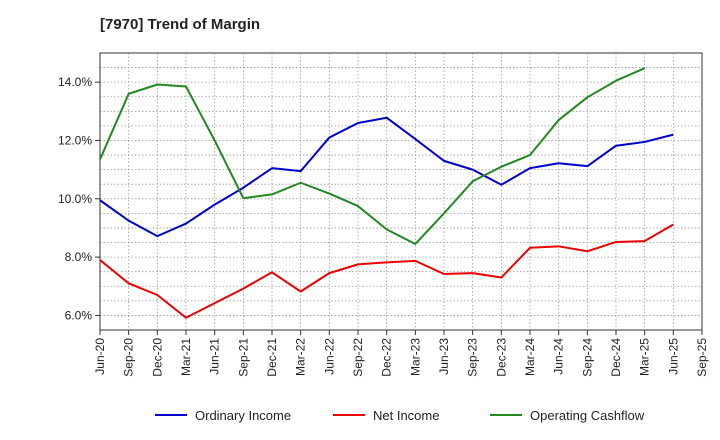 Image resolution: width=720 pixels, height=440 pixels. What do you see at coordinates (702, 357) in the screenshot?
I see `x-tick-label: Sep-25` at bounding box center [702, 357].